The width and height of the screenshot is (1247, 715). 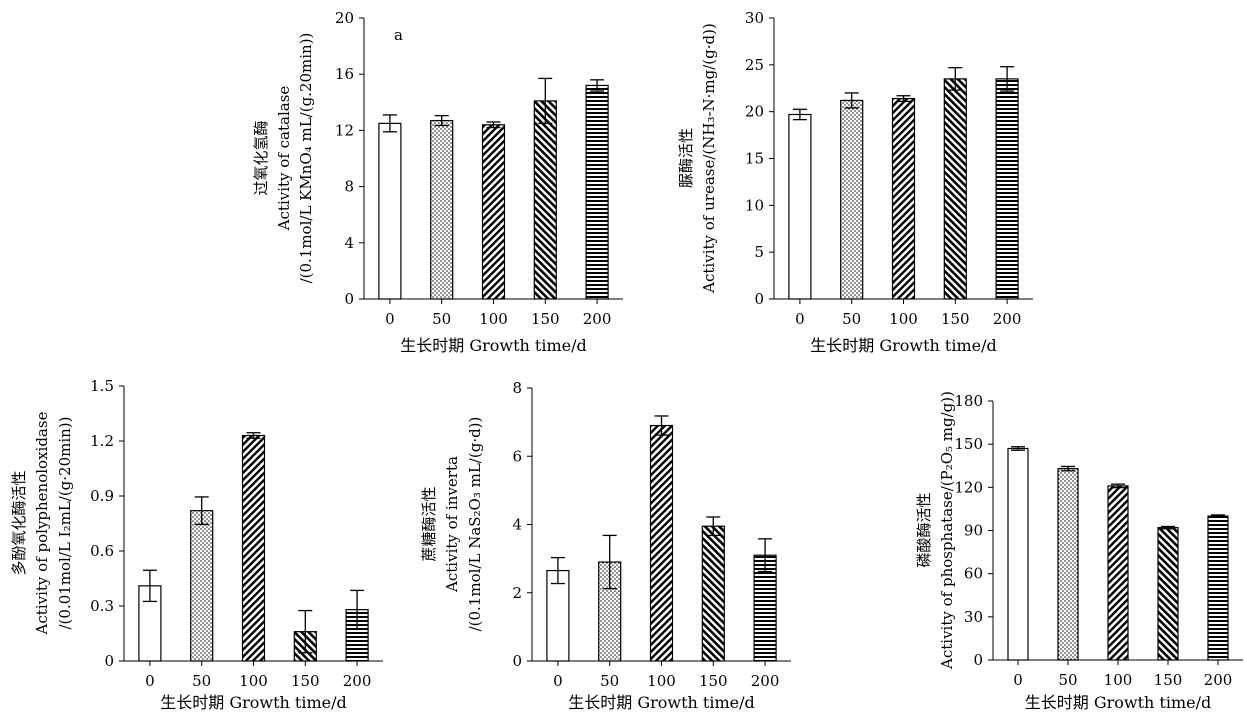 What do you see at coordinates (968, 401) in the screenshot?
I see `y-tick-label: 180` at bounding box center [968, 401].